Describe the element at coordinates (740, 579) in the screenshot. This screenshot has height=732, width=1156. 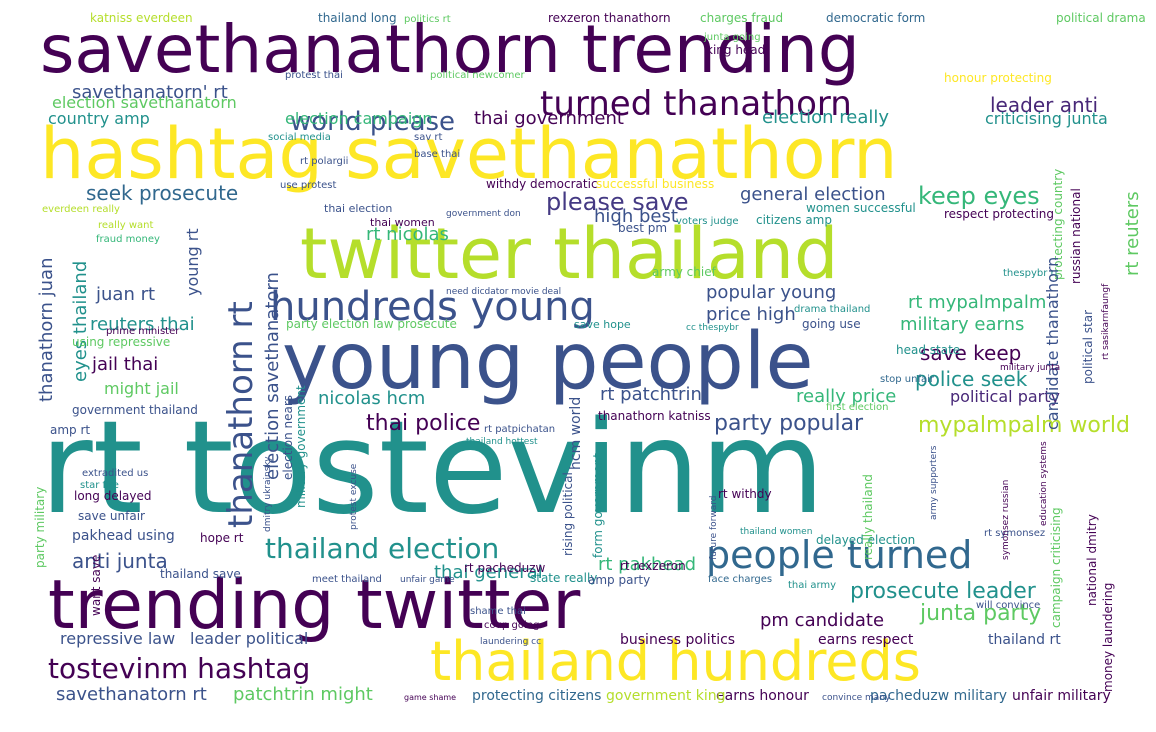
I see `word-face-charges: face charges` at that location.